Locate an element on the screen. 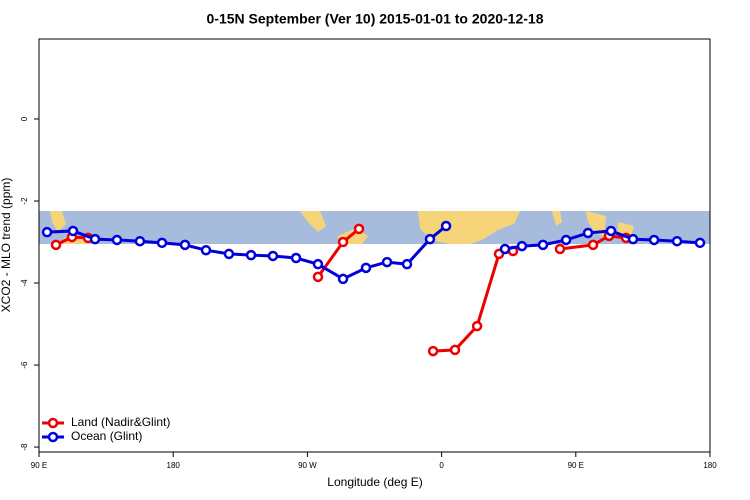 This screenshot has height=500, width=750. x-tick-label: 90 W is located at coordinates (307, 465).